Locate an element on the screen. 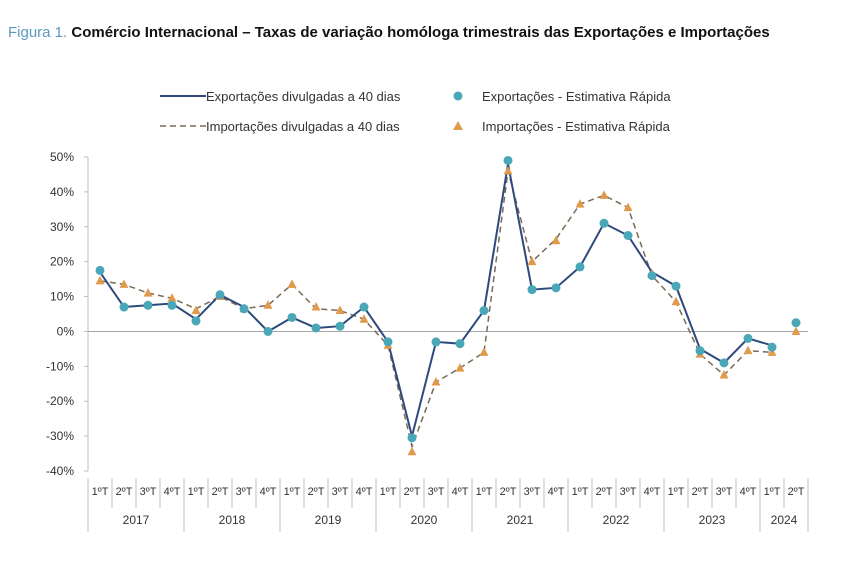  y-tick-label: 10% is located at coordinates (62, 297).